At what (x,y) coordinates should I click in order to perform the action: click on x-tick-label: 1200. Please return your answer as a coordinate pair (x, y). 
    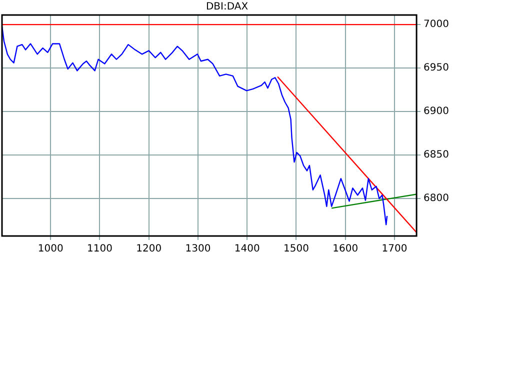
    Looking at the image, I should click on (149, 249).